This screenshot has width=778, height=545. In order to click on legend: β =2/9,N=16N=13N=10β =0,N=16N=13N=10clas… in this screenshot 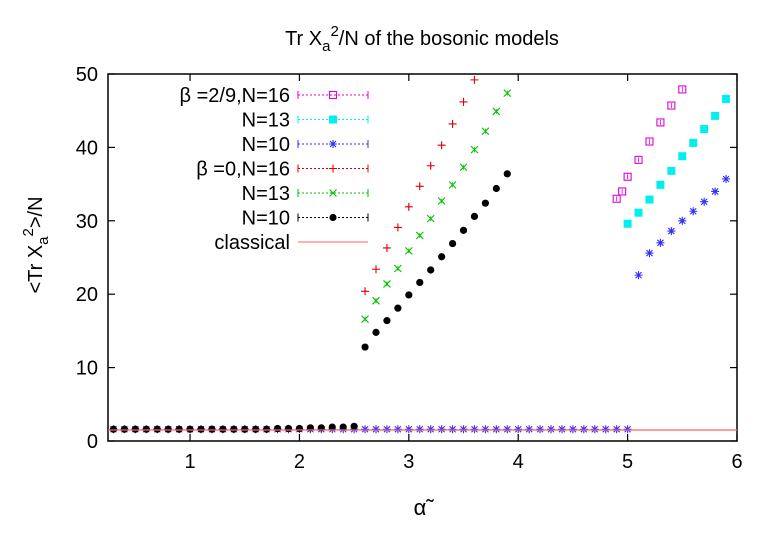, I will do `click(274, 169)`.